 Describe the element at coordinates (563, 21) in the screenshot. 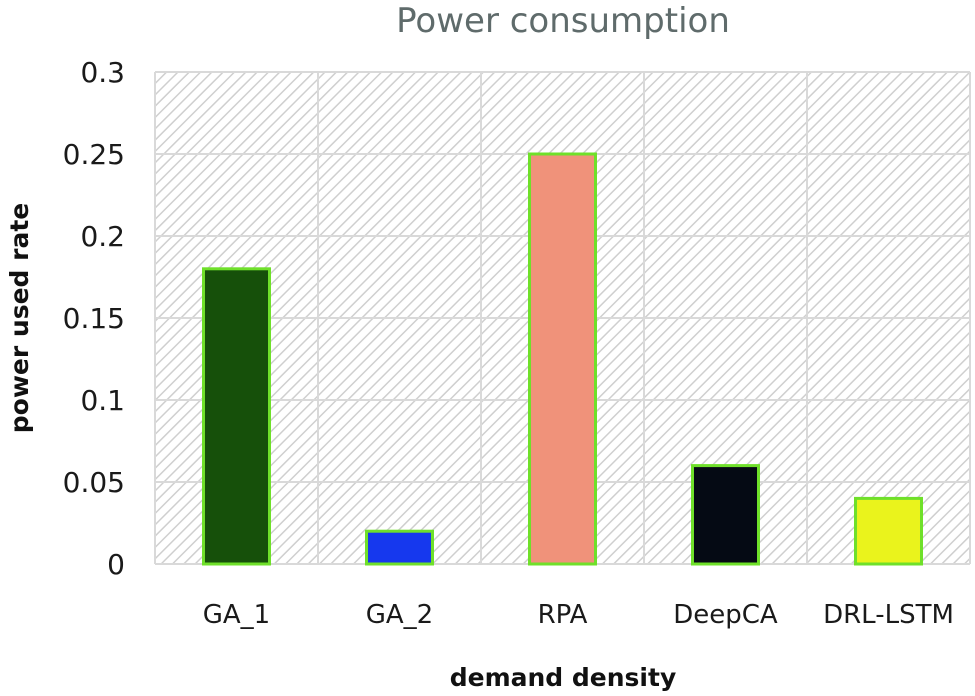

I see `chart-title: Power consumption` at that location.